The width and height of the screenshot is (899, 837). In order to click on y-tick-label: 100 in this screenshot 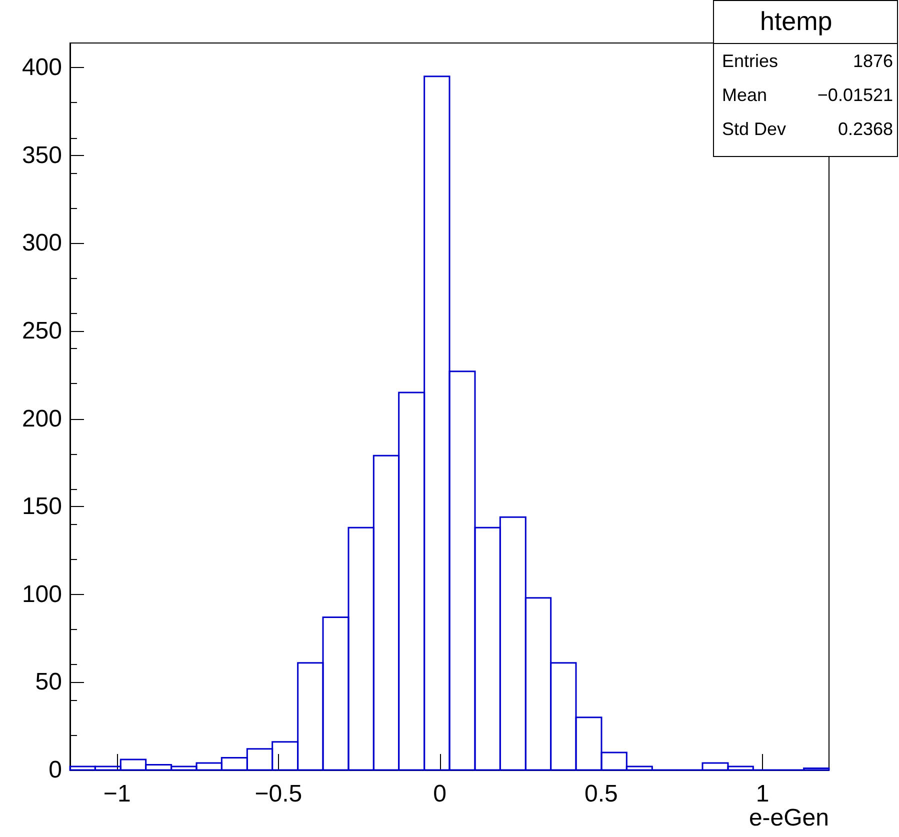, I will do `click(42, 594)`.